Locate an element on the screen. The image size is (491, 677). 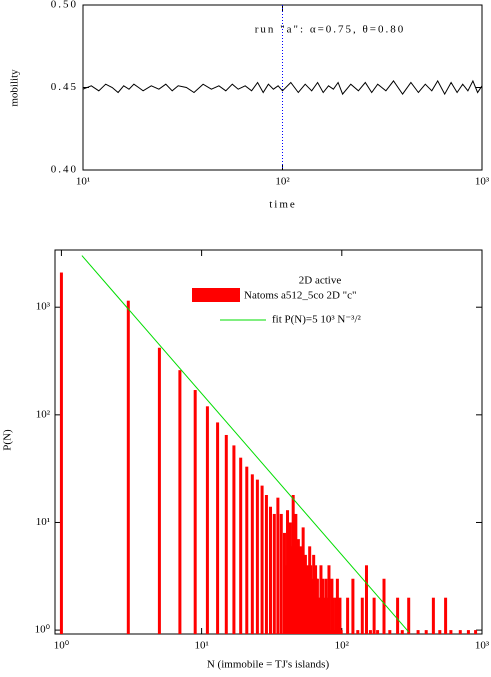
y-axis-label: mobility is located at coordinates (15, 88).